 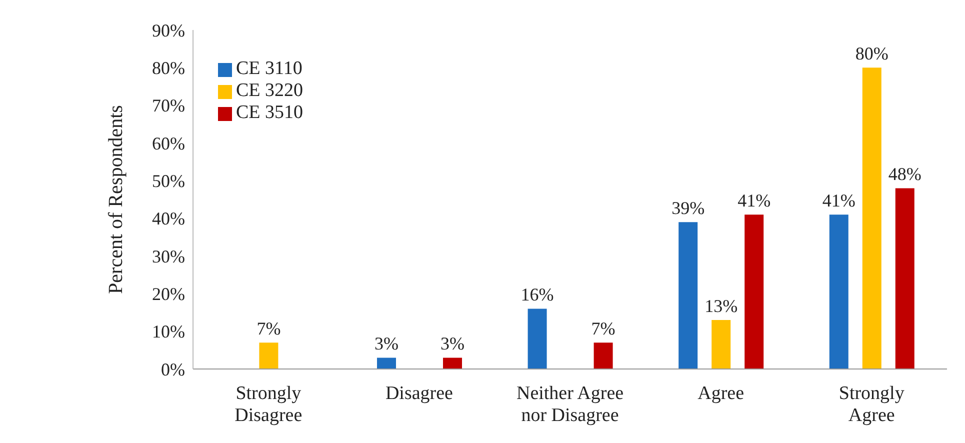 What do you see at coordinates (169, 68) in the screenshot?
I see `y-tick-label: 80%` at bounding box center [169, 68].